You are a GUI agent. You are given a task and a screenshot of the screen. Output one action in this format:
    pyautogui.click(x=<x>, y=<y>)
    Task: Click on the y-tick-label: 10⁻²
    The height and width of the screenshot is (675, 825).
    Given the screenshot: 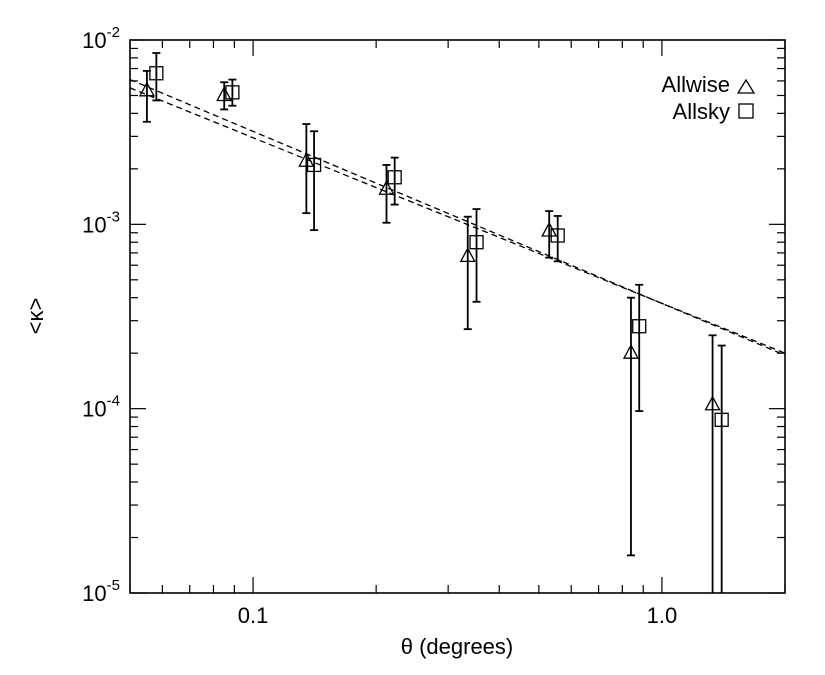 What is the action you would take?
    pyautogui.click(x=101, y=38)
    